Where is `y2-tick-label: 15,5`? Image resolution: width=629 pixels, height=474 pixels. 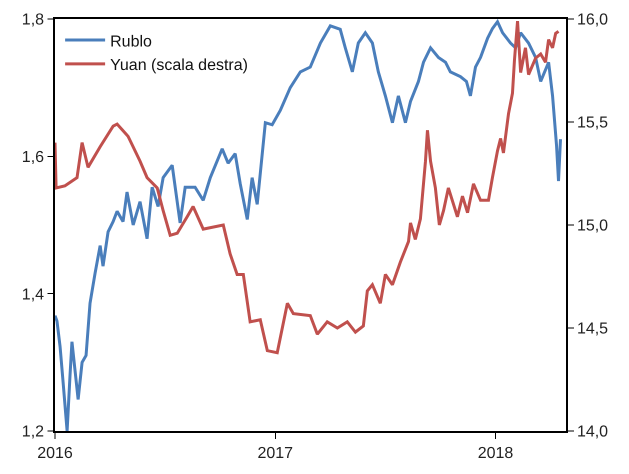
y2-tick-label: 15,5 is located at coordinates (592, 123).